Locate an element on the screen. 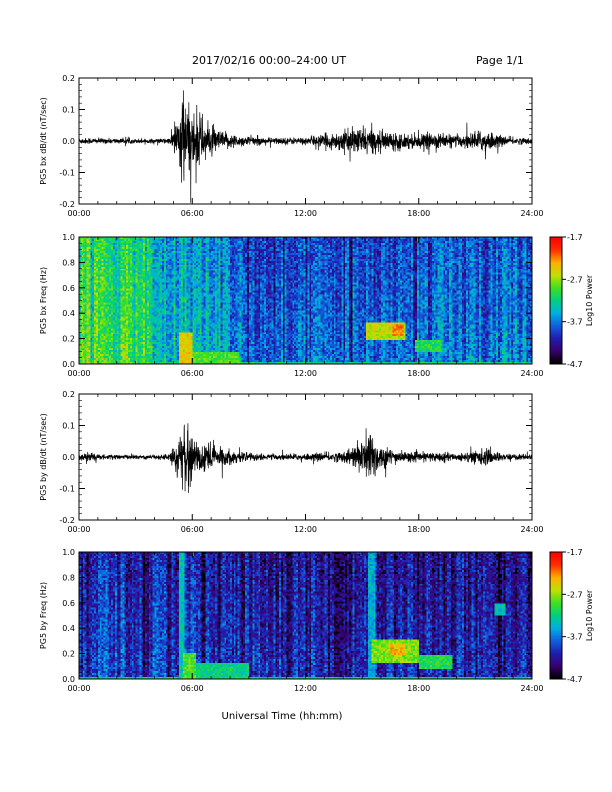 Image resolution: width=612 pixels, height=792 pixels. y-axis-label: PG5 by Freq (Hz) is located at coordinates (43, 615).